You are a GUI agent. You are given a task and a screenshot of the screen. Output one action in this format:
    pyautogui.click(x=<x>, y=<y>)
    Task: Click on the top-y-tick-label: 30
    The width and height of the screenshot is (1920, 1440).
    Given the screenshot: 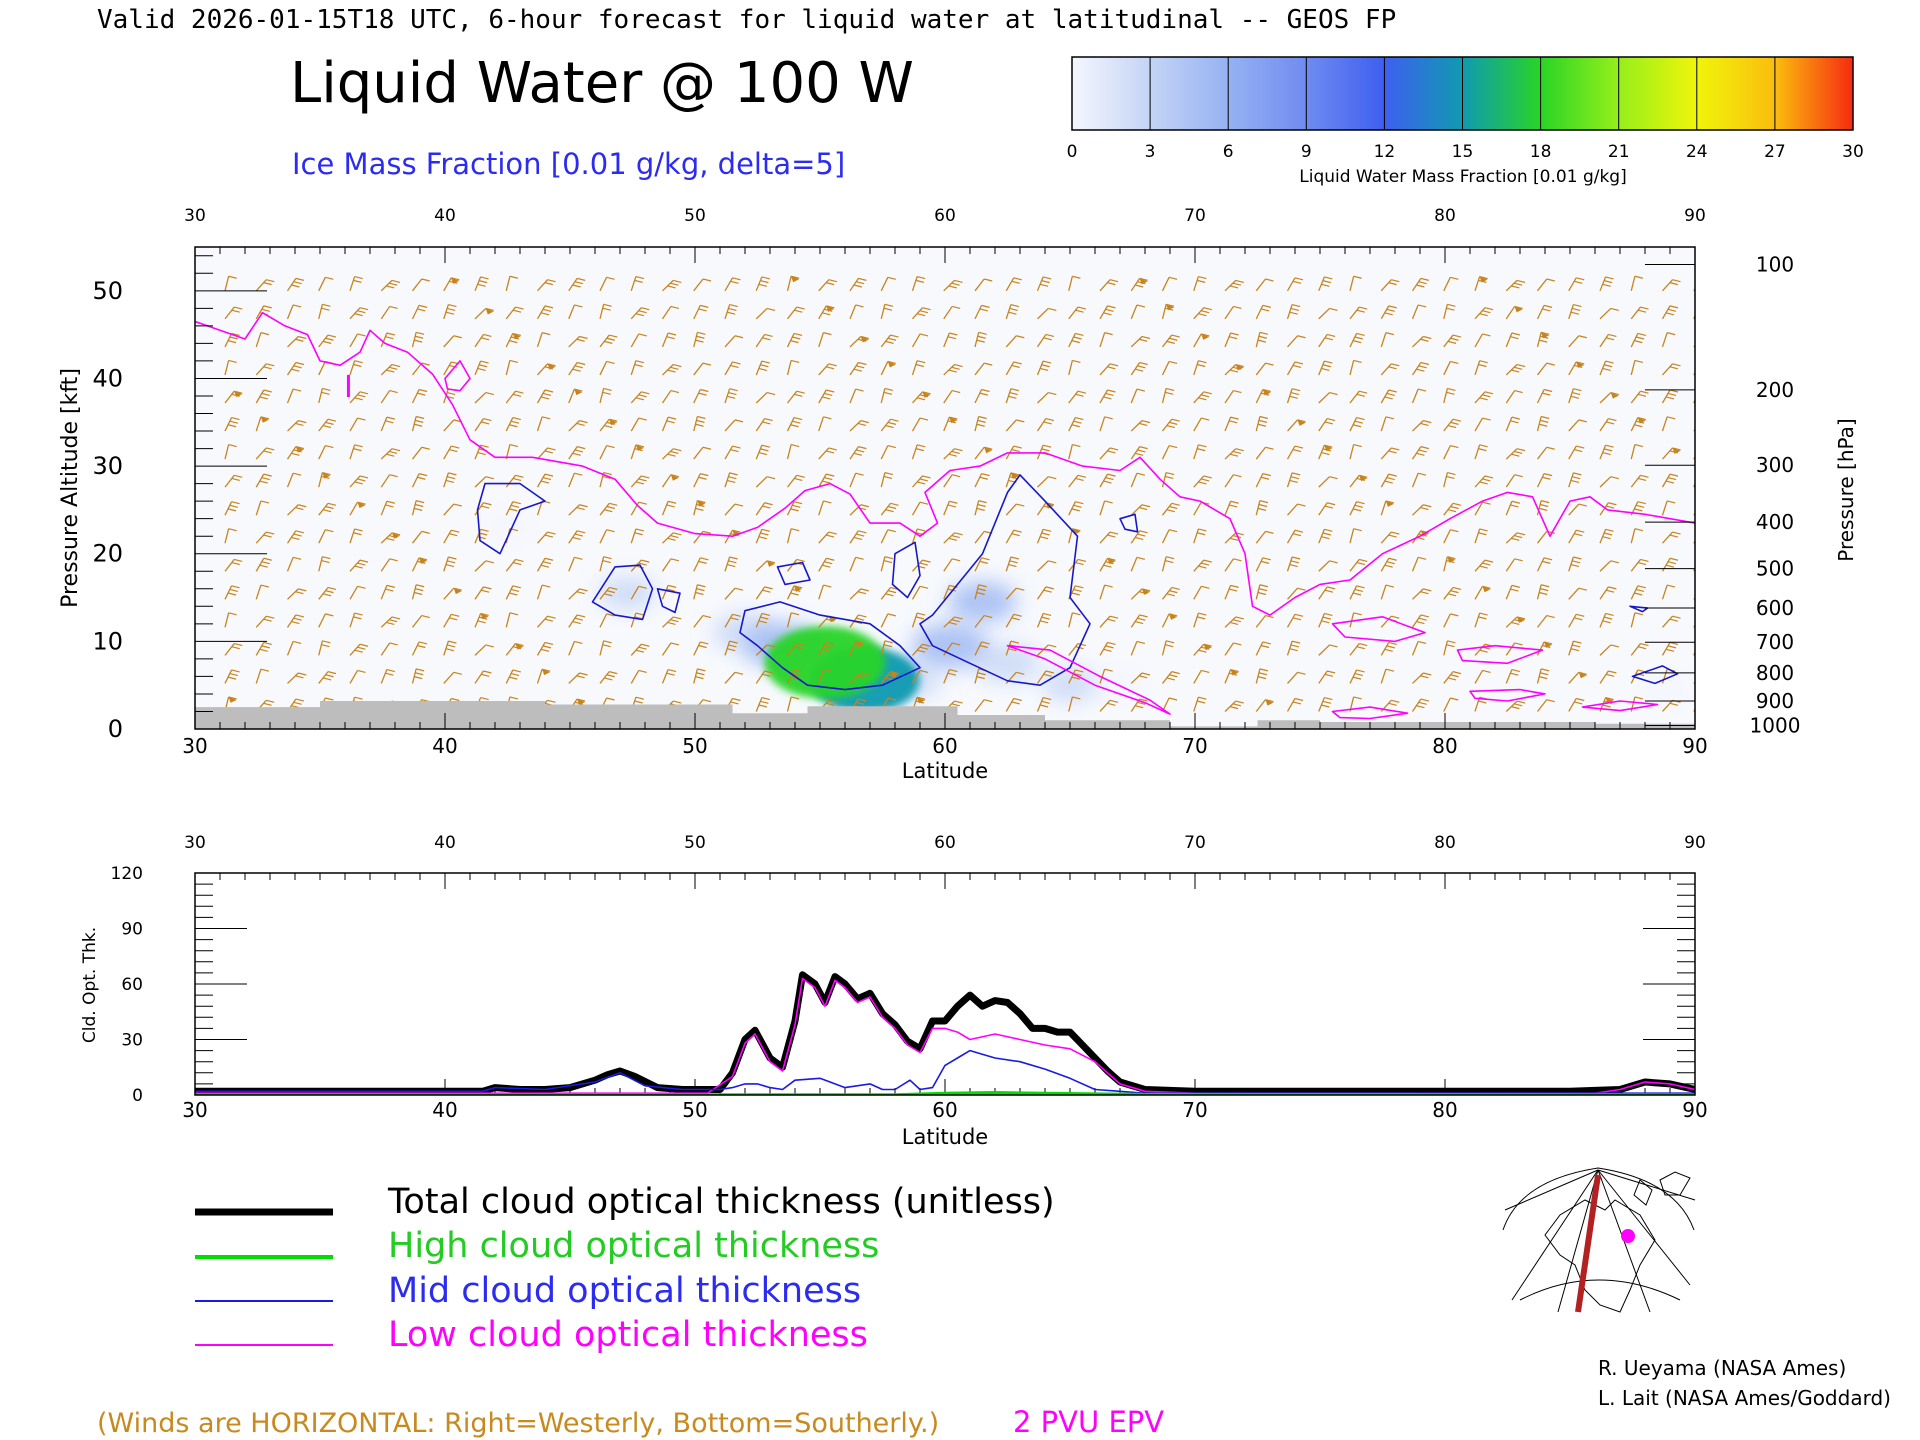 What is the action you would take?
    pyautogui.click(x=107, y=466)
    